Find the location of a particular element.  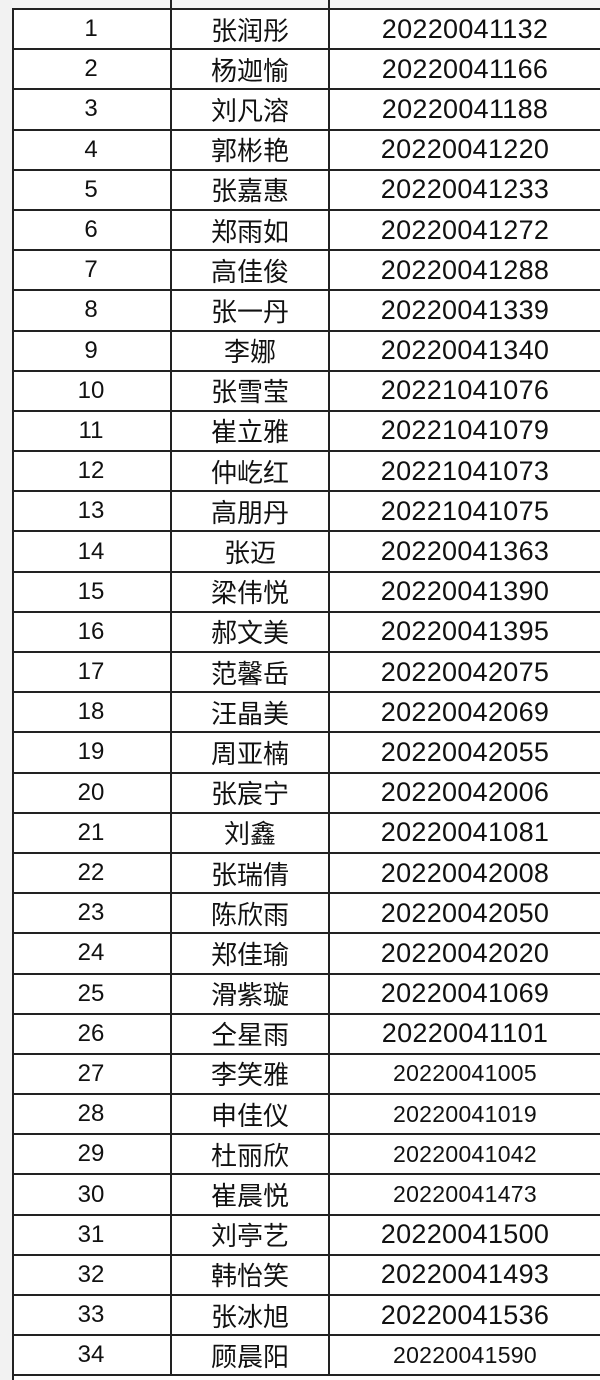

row-number-cell: 9 is located at coordinates (92, 350).